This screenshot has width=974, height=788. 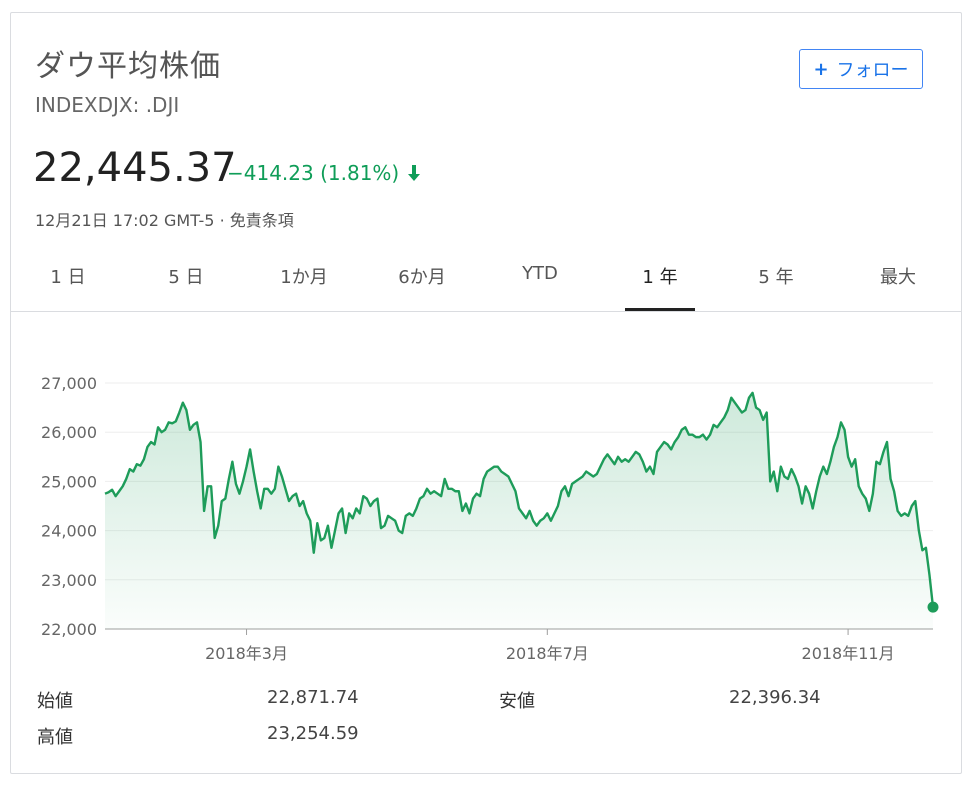 I want to click on plus-icon: +, so click(x=821, y=69).